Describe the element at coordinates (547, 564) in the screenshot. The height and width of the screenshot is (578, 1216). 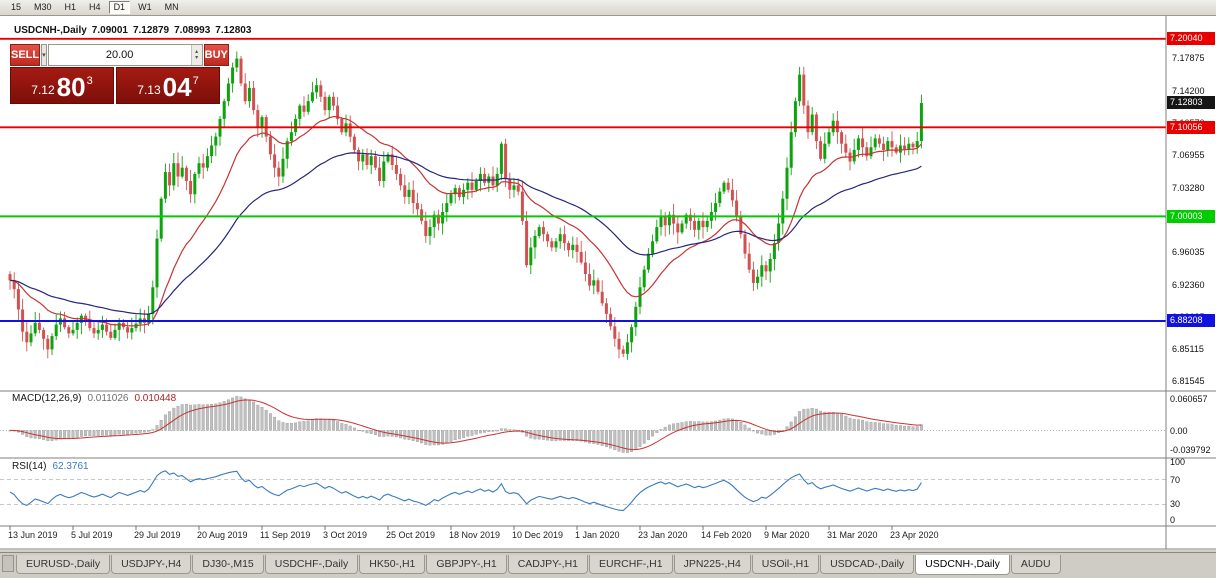
I see `chart-tab: CADJPY-,H1` at that location.